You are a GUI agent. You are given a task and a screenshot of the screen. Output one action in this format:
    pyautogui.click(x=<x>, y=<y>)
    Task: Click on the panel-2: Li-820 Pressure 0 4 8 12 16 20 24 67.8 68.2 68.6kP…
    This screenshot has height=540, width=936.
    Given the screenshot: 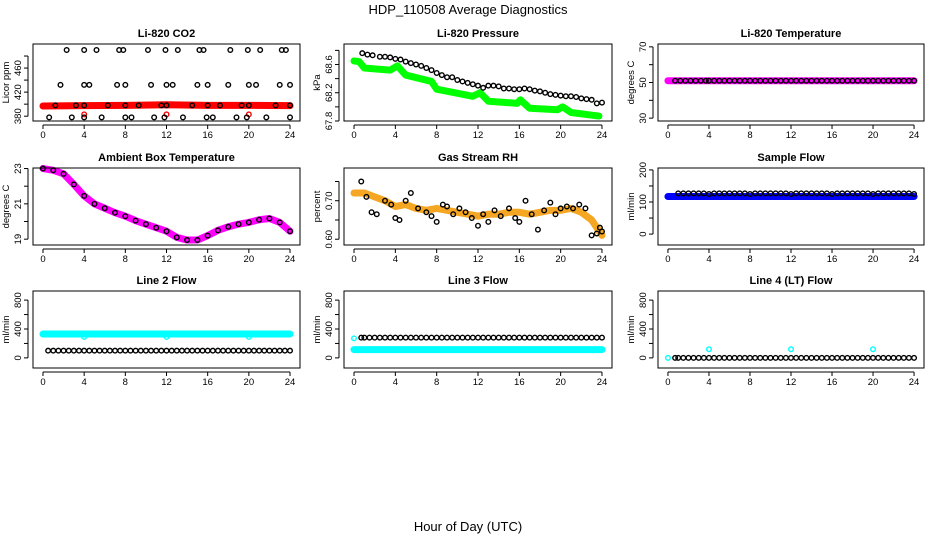 What is the action you would take?
    pyautogui.click(x=462, y=84)
    